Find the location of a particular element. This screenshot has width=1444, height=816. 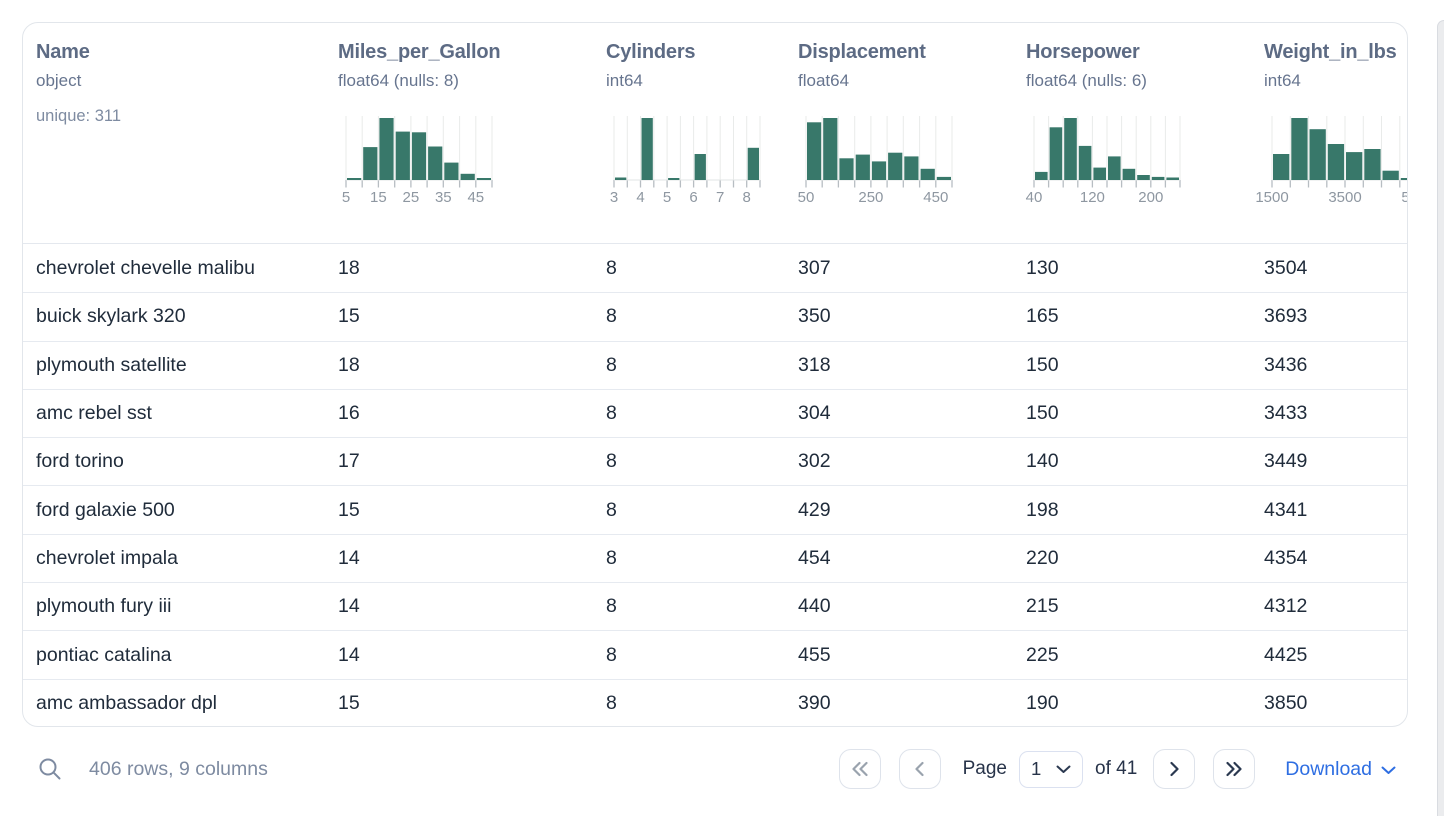

next-page-button is located at coordinates (1174, 769).